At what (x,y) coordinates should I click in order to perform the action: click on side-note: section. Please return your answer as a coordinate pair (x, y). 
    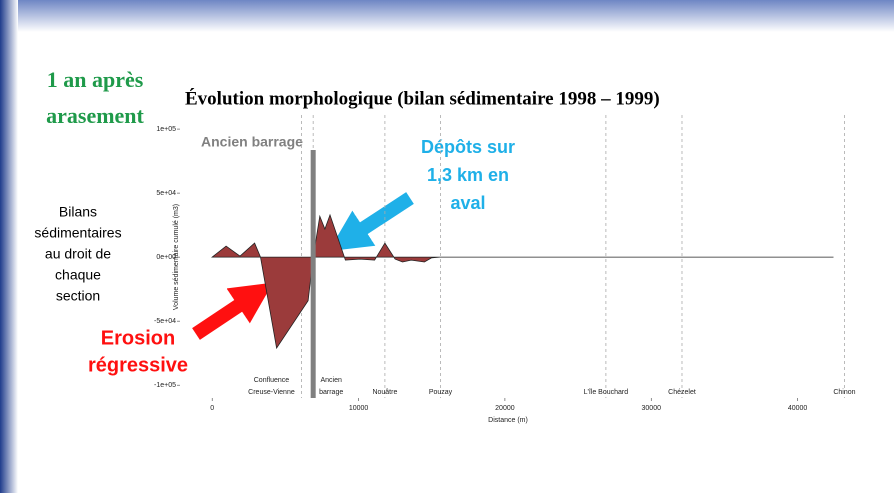
    Looking at the image, I should click on (78, 296).